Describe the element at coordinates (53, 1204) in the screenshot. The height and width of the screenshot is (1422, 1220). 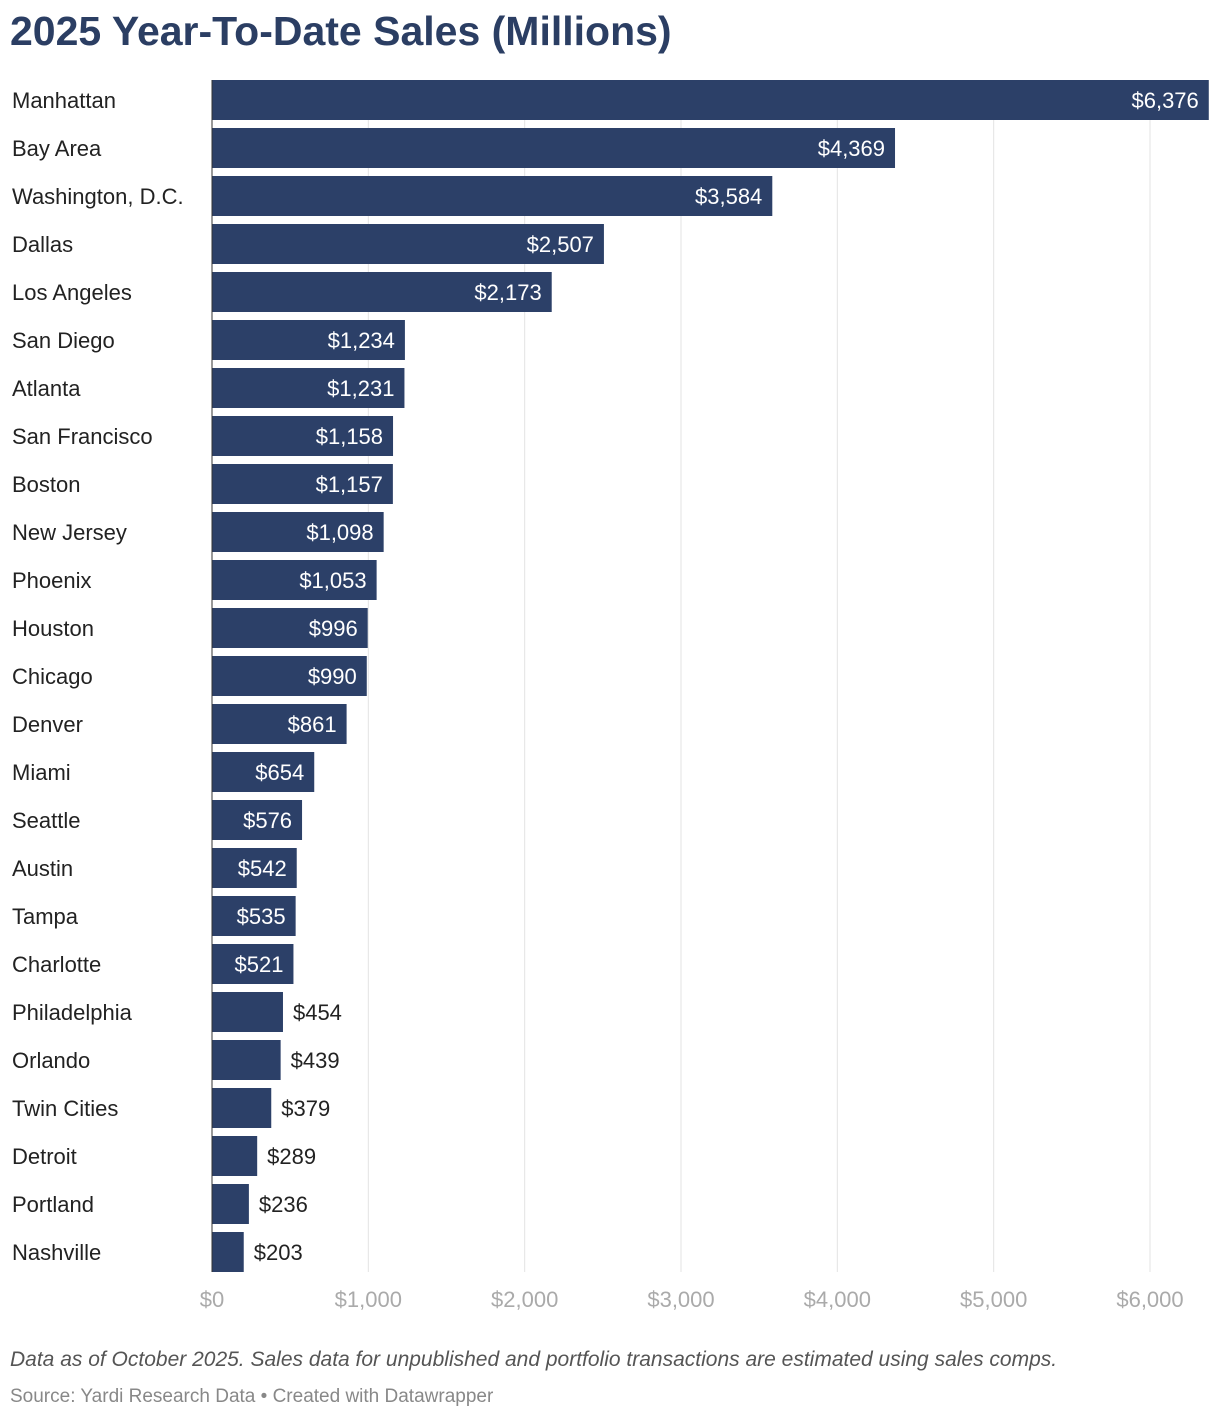
I see `category-label: Portland` at that location.